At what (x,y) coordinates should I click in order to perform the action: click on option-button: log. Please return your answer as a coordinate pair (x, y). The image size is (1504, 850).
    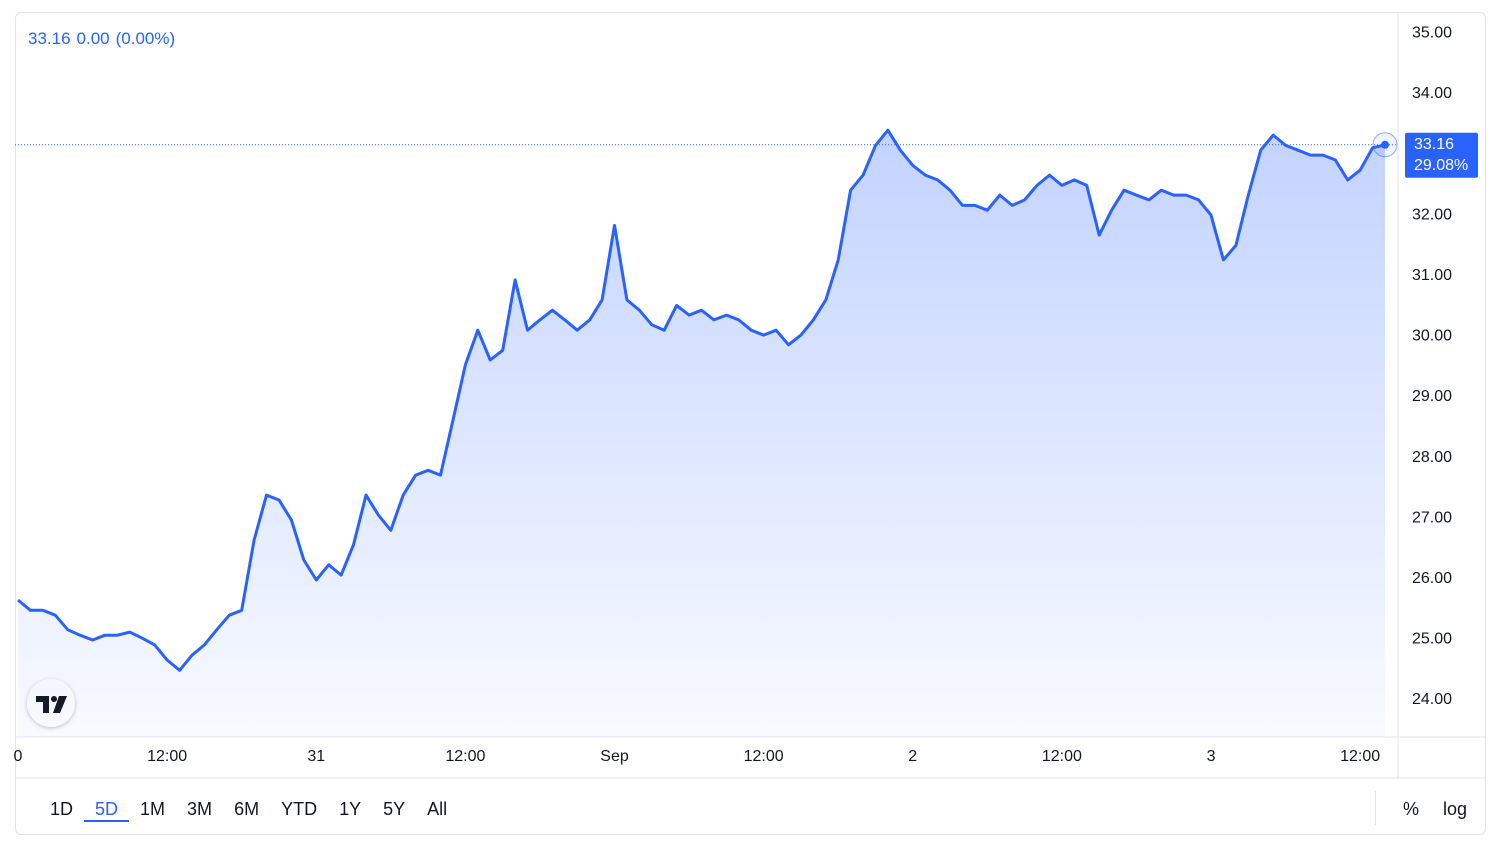
    Looking at the image, I should click on (1454, 809).